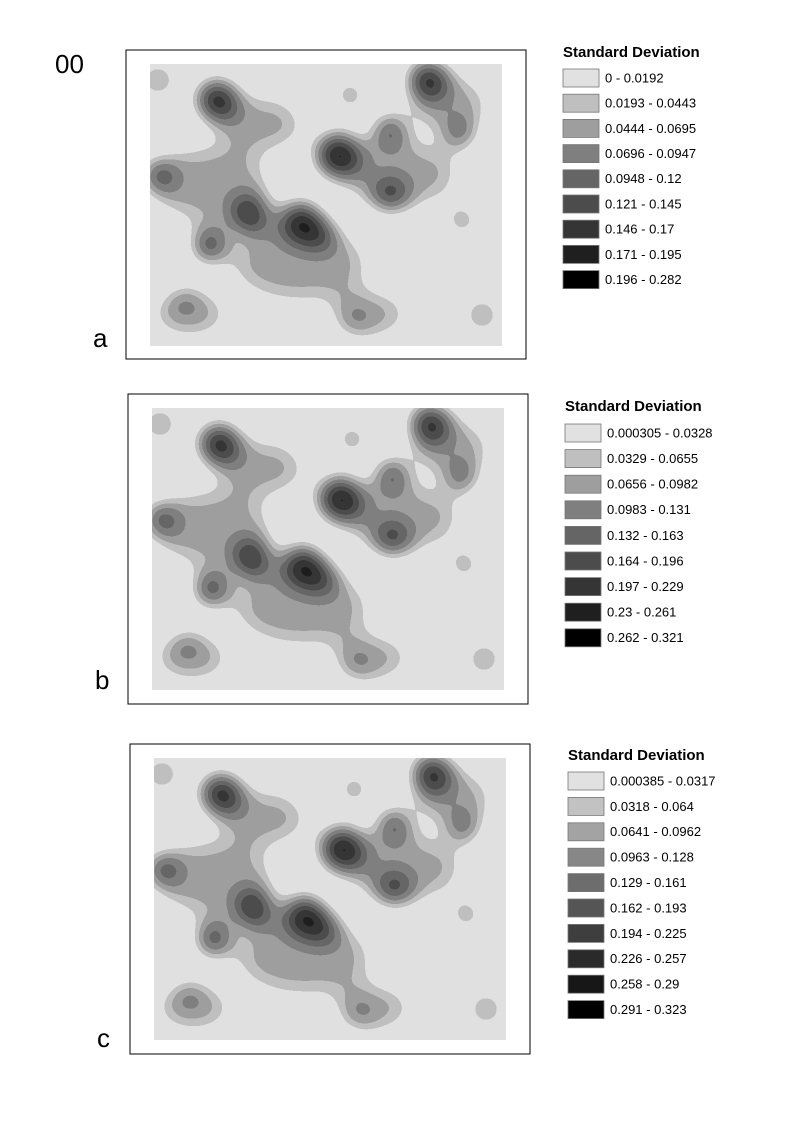 This screenshot has height=1122, width=794. What do you see at coordinates (100, 338) in the screenshot?
I see `panel-label: a` at bounding box center [100, 338].